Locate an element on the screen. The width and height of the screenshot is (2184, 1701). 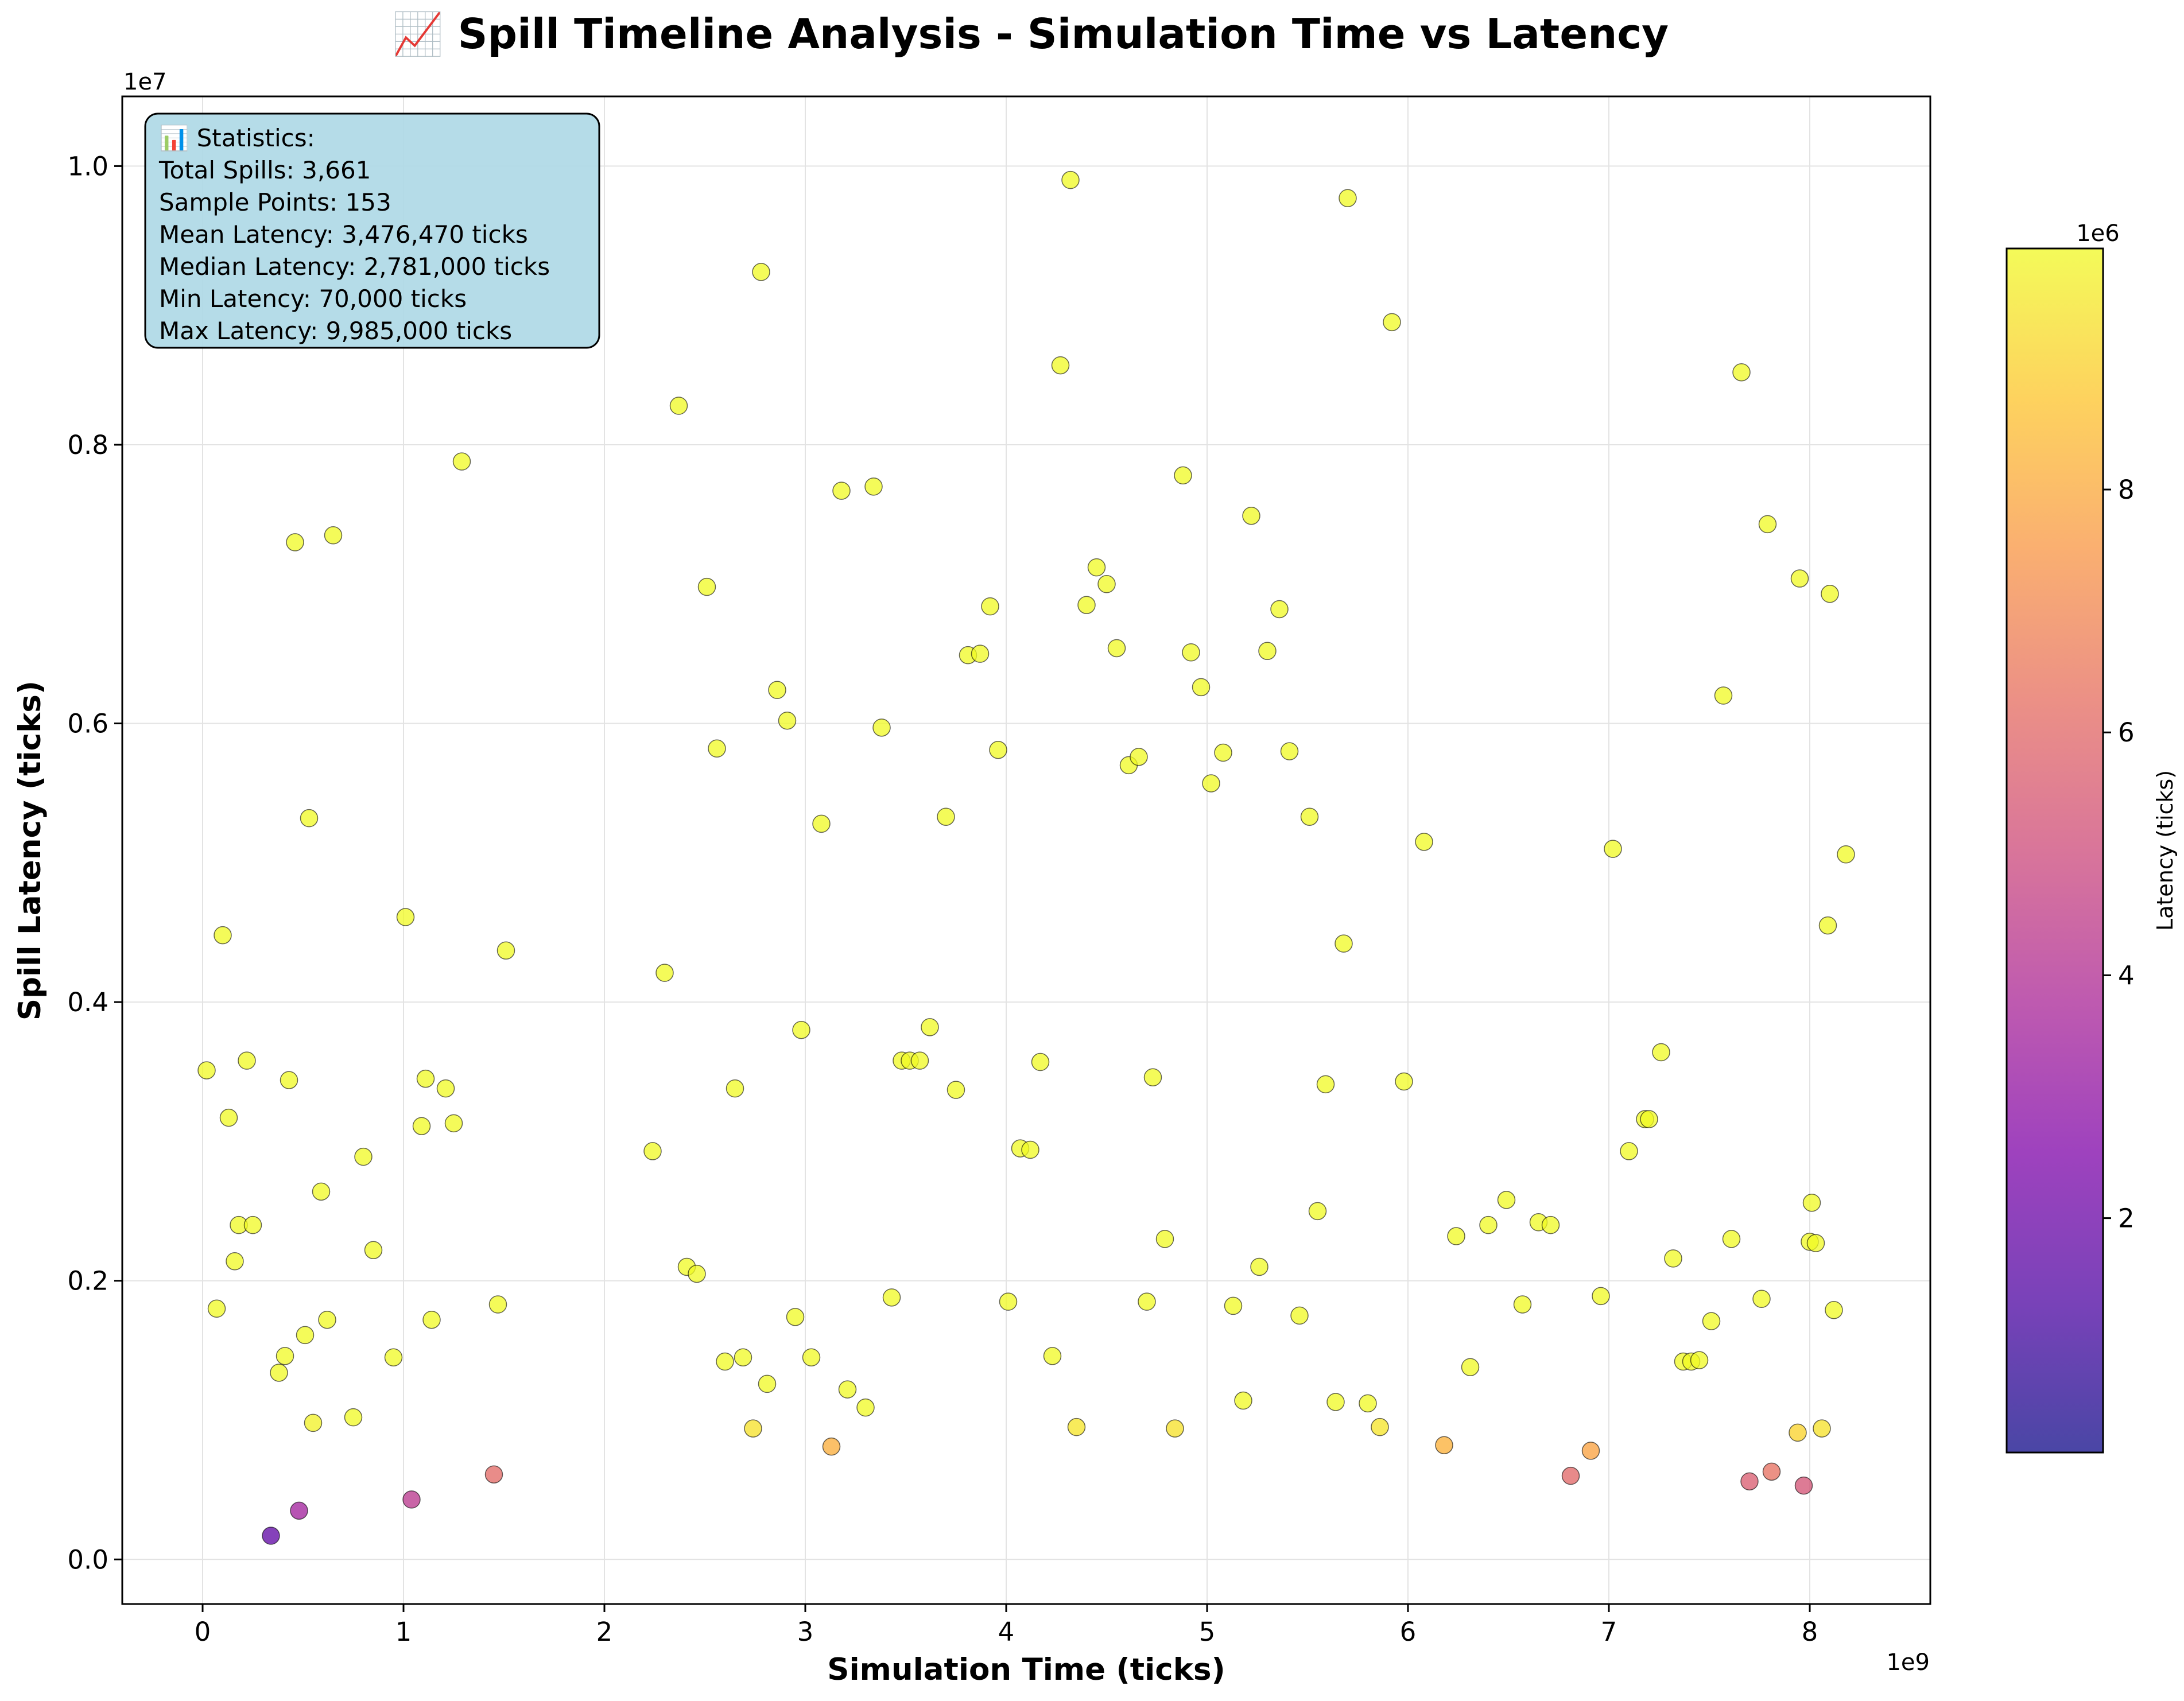
colorbar-label: Latency (ticks) is located at coordinates (2165, 850).